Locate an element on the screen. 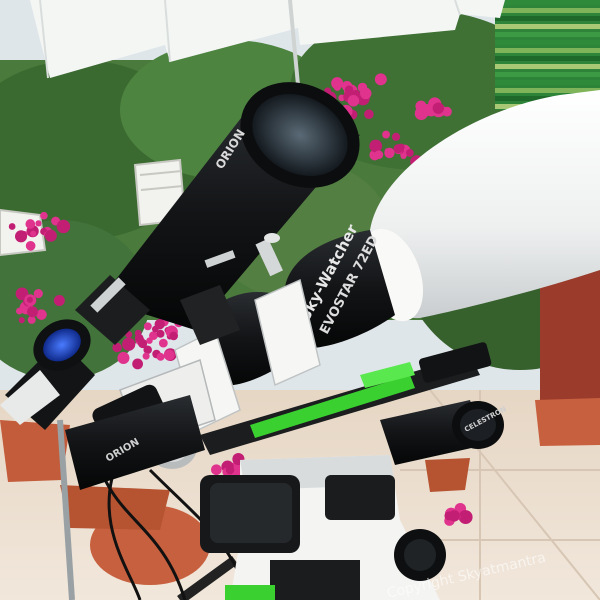  umbrella is located at coordinates (267, 43).